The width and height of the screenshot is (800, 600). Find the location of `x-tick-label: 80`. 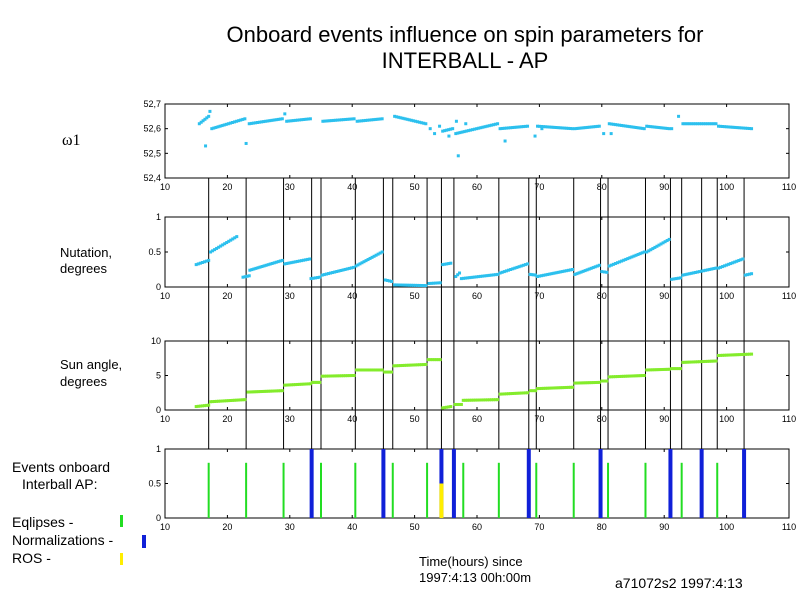

x-tick-label: 80 is located at coordinates (602, 527).